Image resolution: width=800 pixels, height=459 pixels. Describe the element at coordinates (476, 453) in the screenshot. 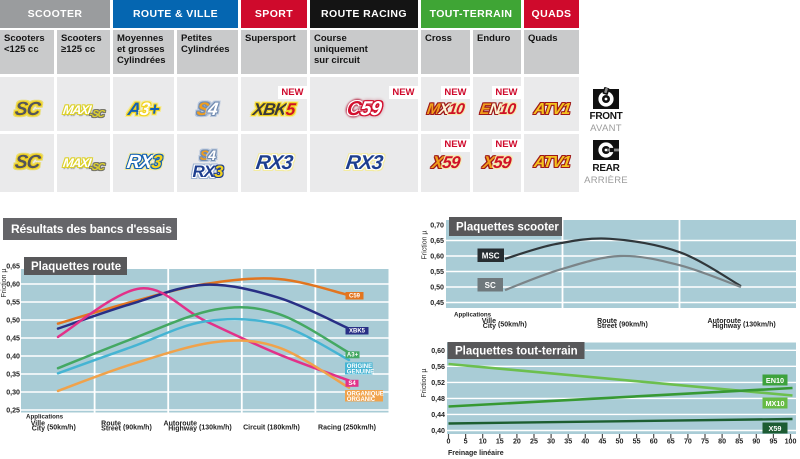

I see `svg-text: Freinage linéaire` at that location.